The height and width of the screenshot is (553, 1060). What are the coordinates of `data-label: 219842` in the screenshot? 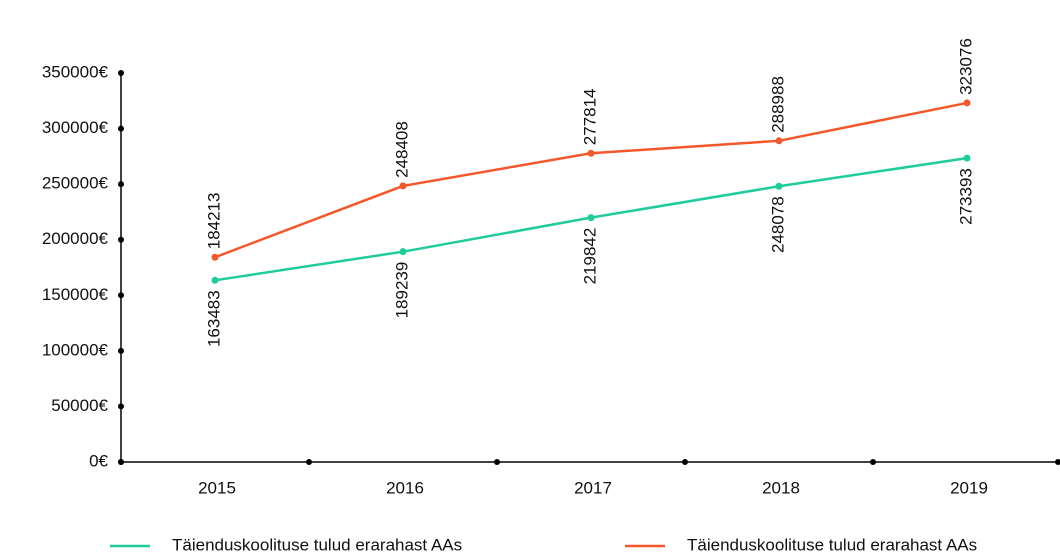 It's located at (589, 256).